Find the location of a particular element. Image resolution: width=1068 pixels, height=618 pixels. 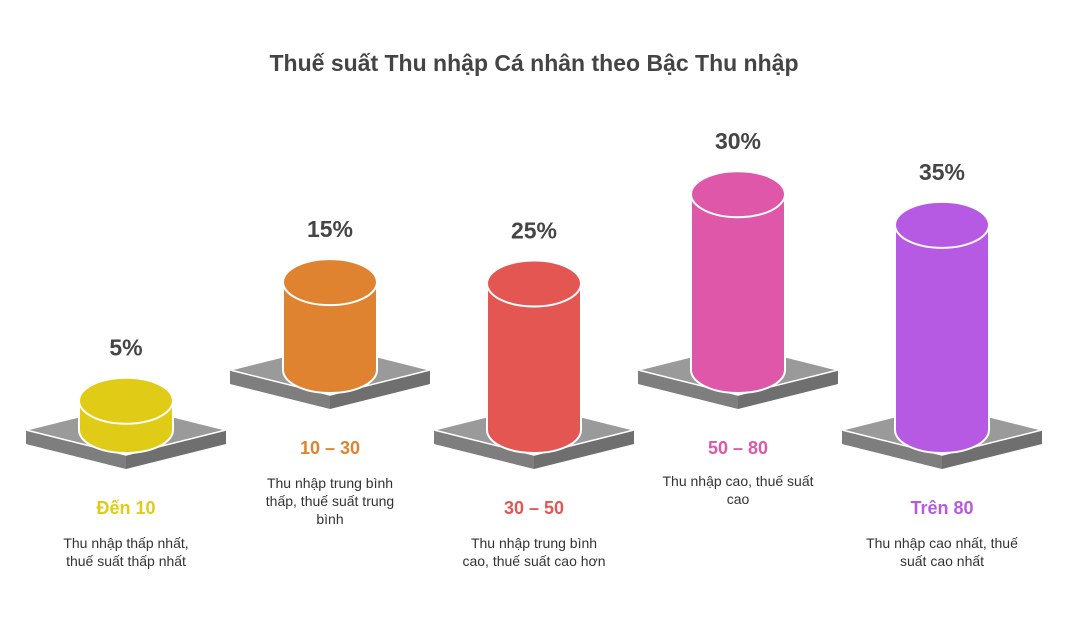

bar-group-5: 35% is located at coordinates (942, 314).